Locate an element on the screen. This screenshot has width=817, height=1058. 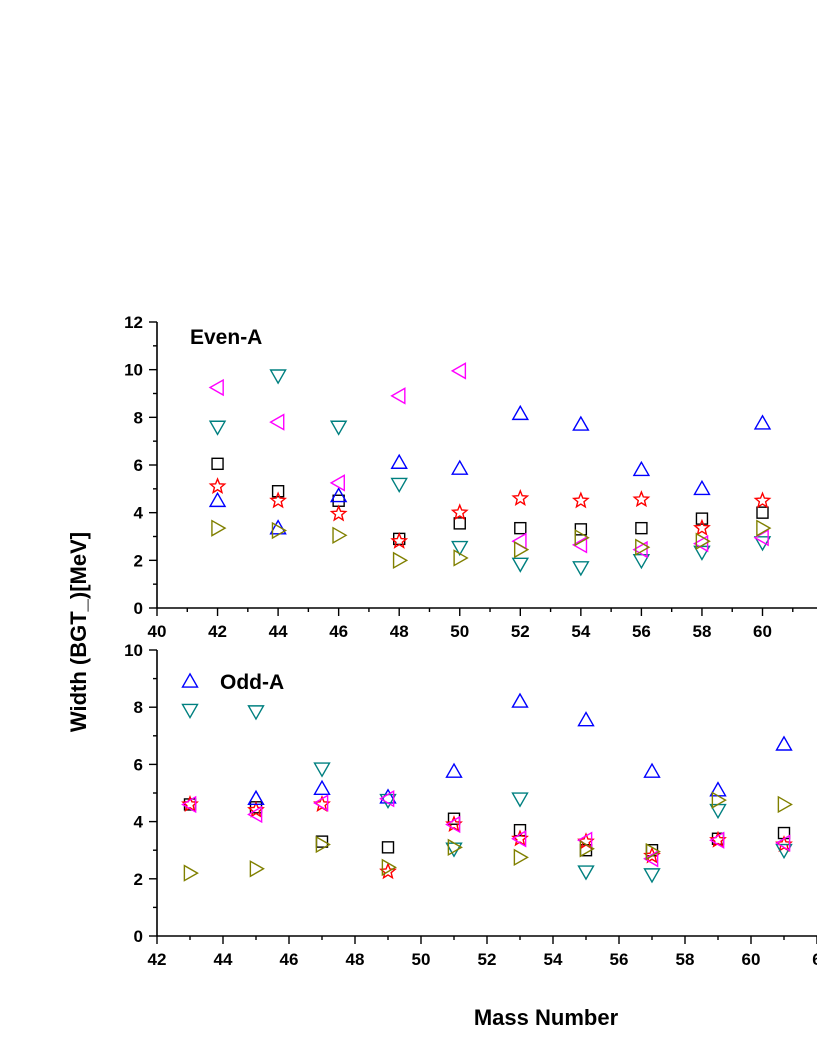
even-x-tick-label: 60 is located at coordinates (762, 631).